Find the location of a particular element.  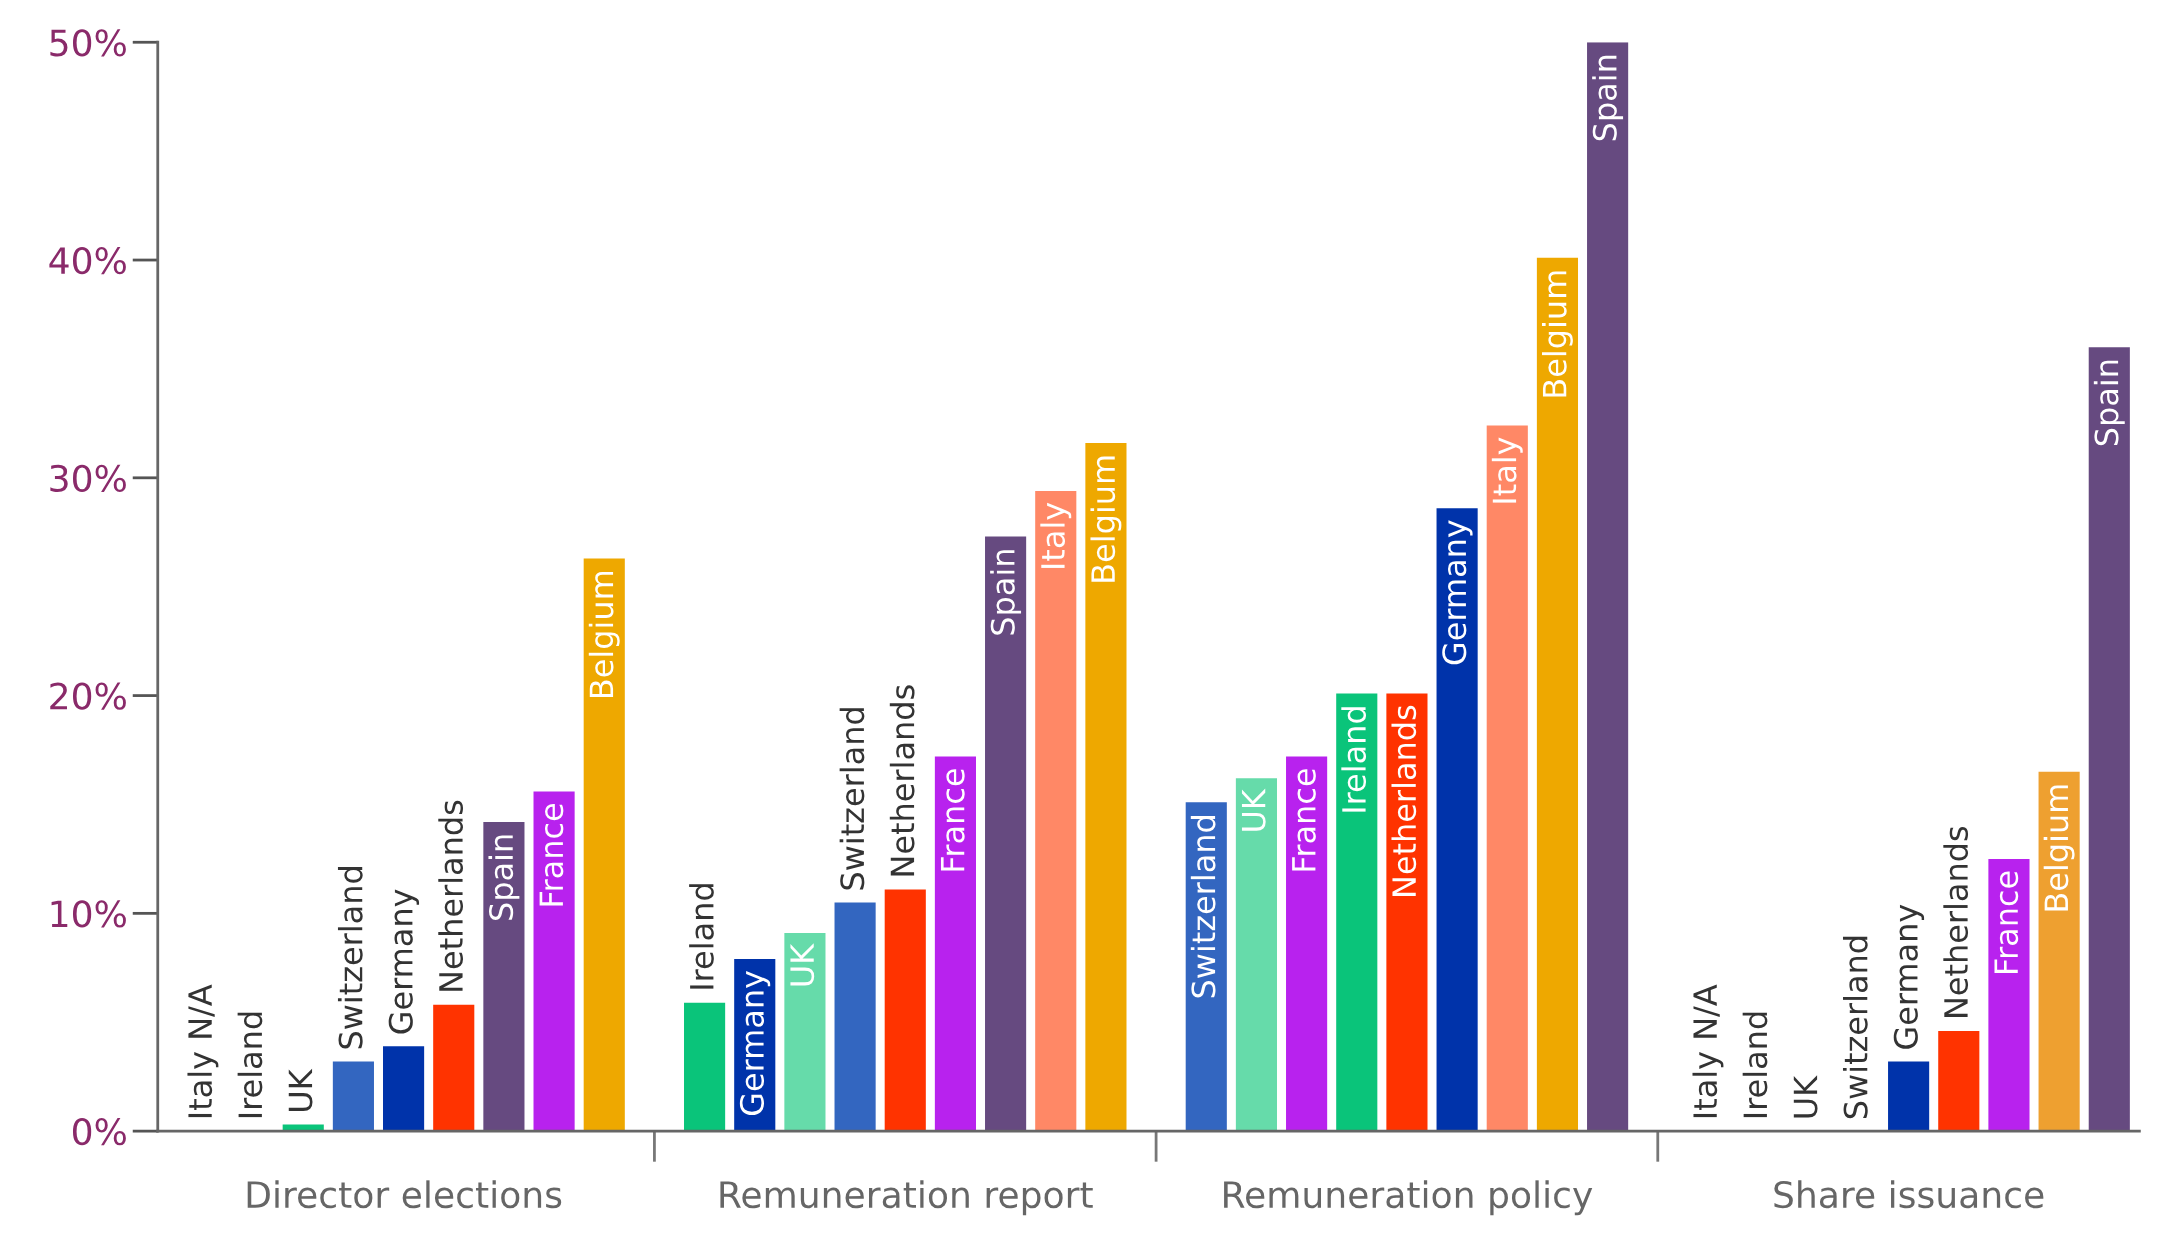

y-tick-label: 20% is located at coordinates (88, 696).